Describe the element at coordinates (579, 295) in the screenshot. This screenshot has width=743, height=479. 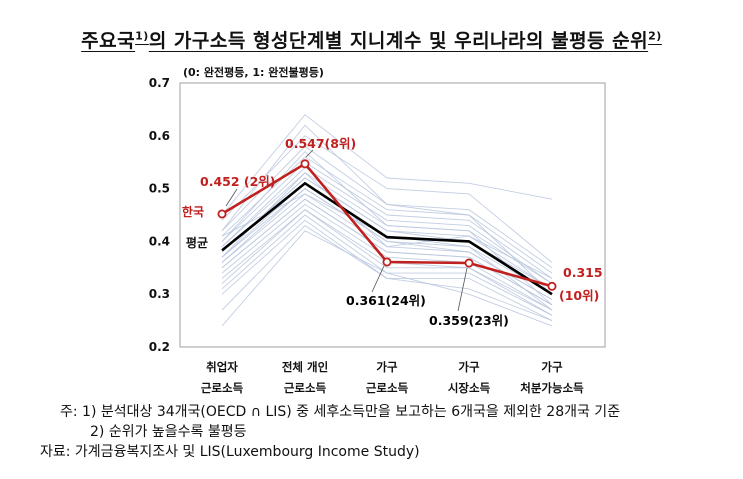
I see `data-label: (10위)` at that location.